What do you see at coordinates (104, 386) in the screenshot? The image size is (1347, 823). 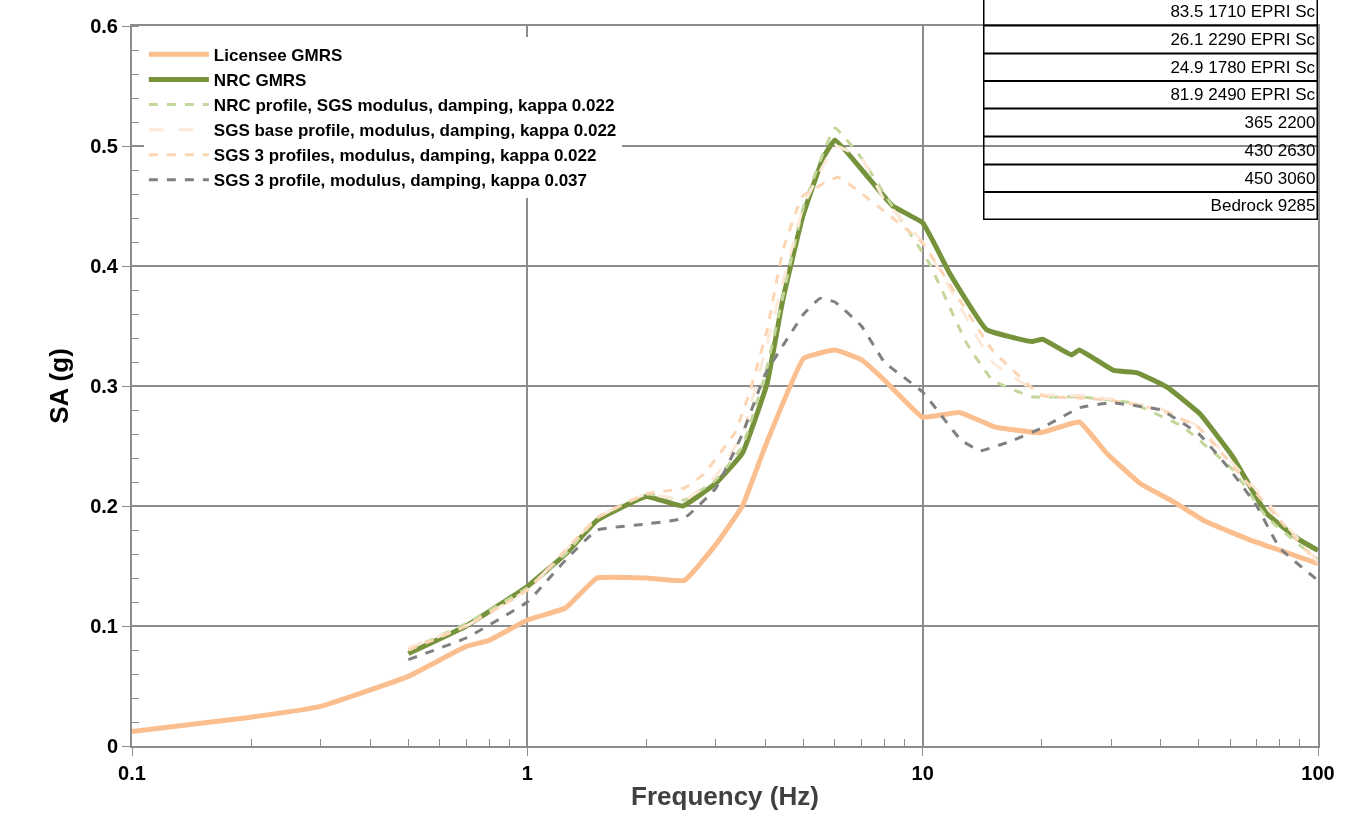 I see `y-tick-label: 0.3` at bounding box center [104, 386].